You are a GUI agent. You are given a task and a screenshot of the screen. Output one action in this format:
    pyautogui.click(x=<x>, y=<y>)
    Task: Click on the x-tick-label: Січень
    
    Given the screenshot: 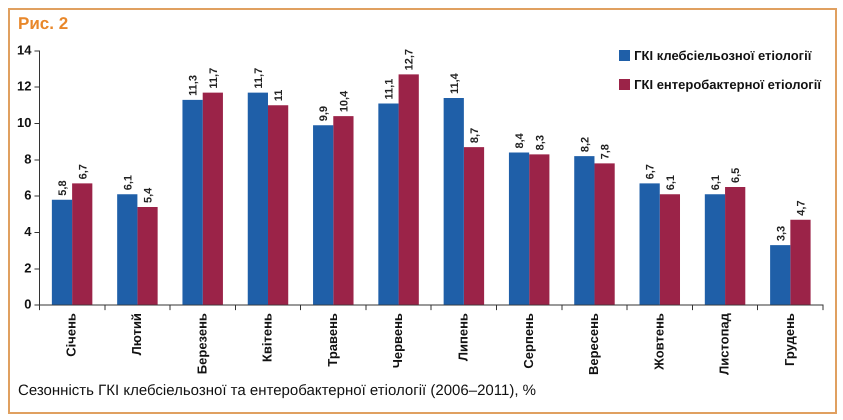 What is the action you would take?
    pyautogui.click(x=71, y=335)
    